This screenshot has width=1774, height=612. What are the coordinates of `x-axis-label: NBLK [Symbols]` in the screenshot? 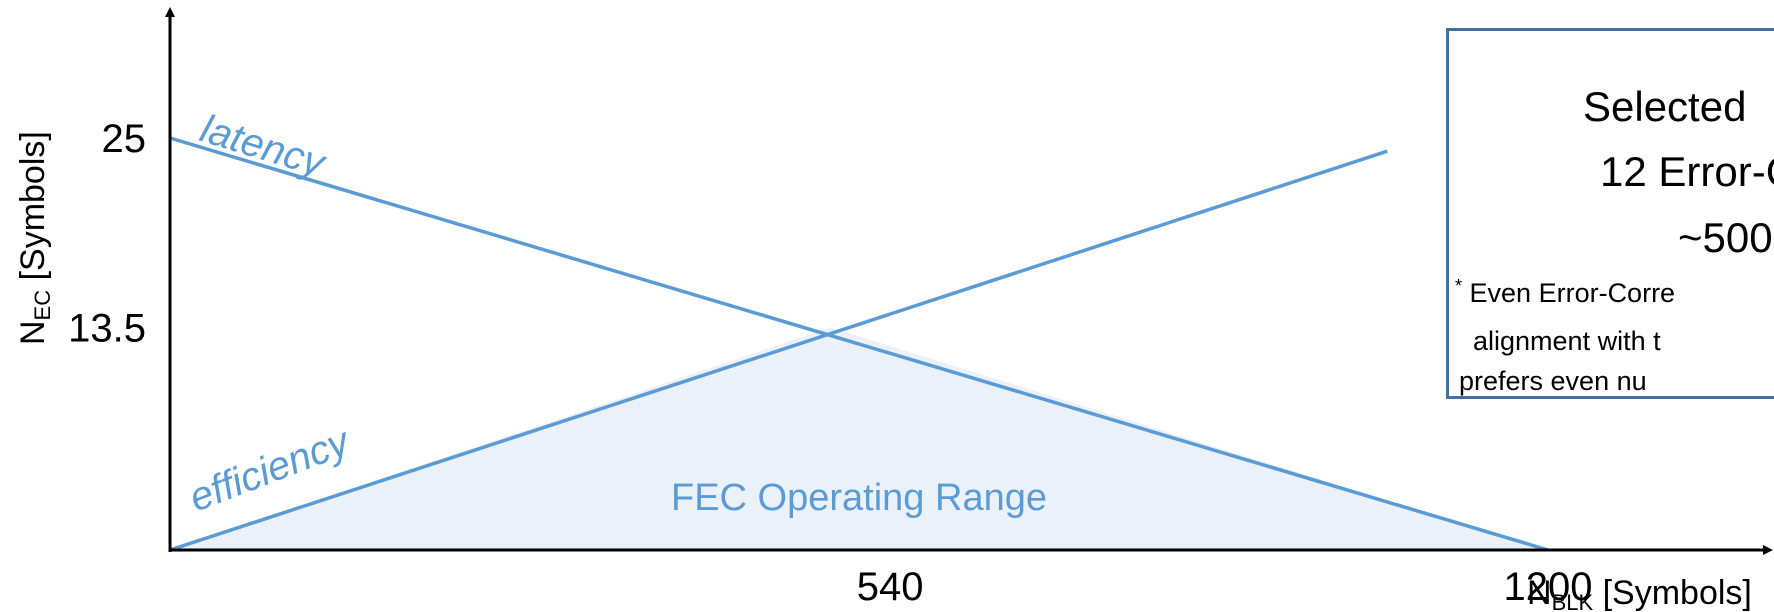 It's located at (1639, 593).